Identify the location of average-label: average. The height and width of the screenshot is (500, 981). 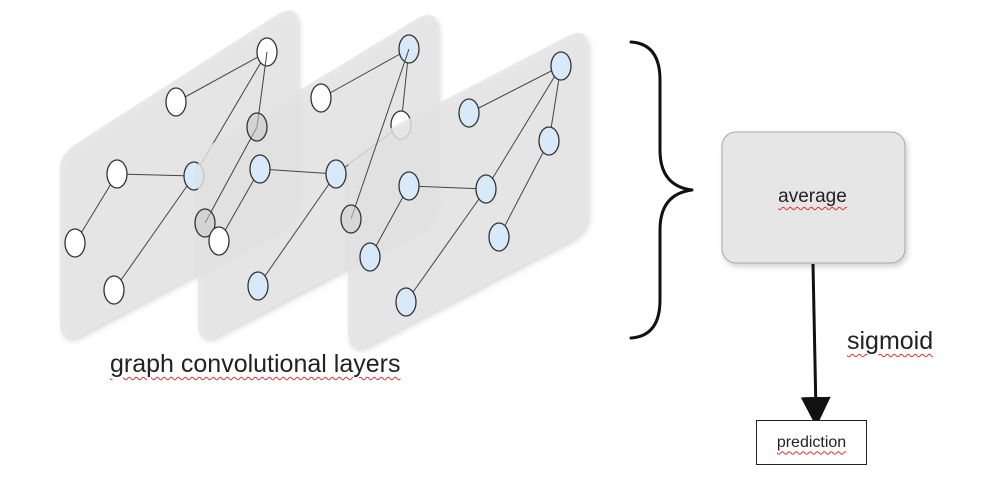
(812, 197).